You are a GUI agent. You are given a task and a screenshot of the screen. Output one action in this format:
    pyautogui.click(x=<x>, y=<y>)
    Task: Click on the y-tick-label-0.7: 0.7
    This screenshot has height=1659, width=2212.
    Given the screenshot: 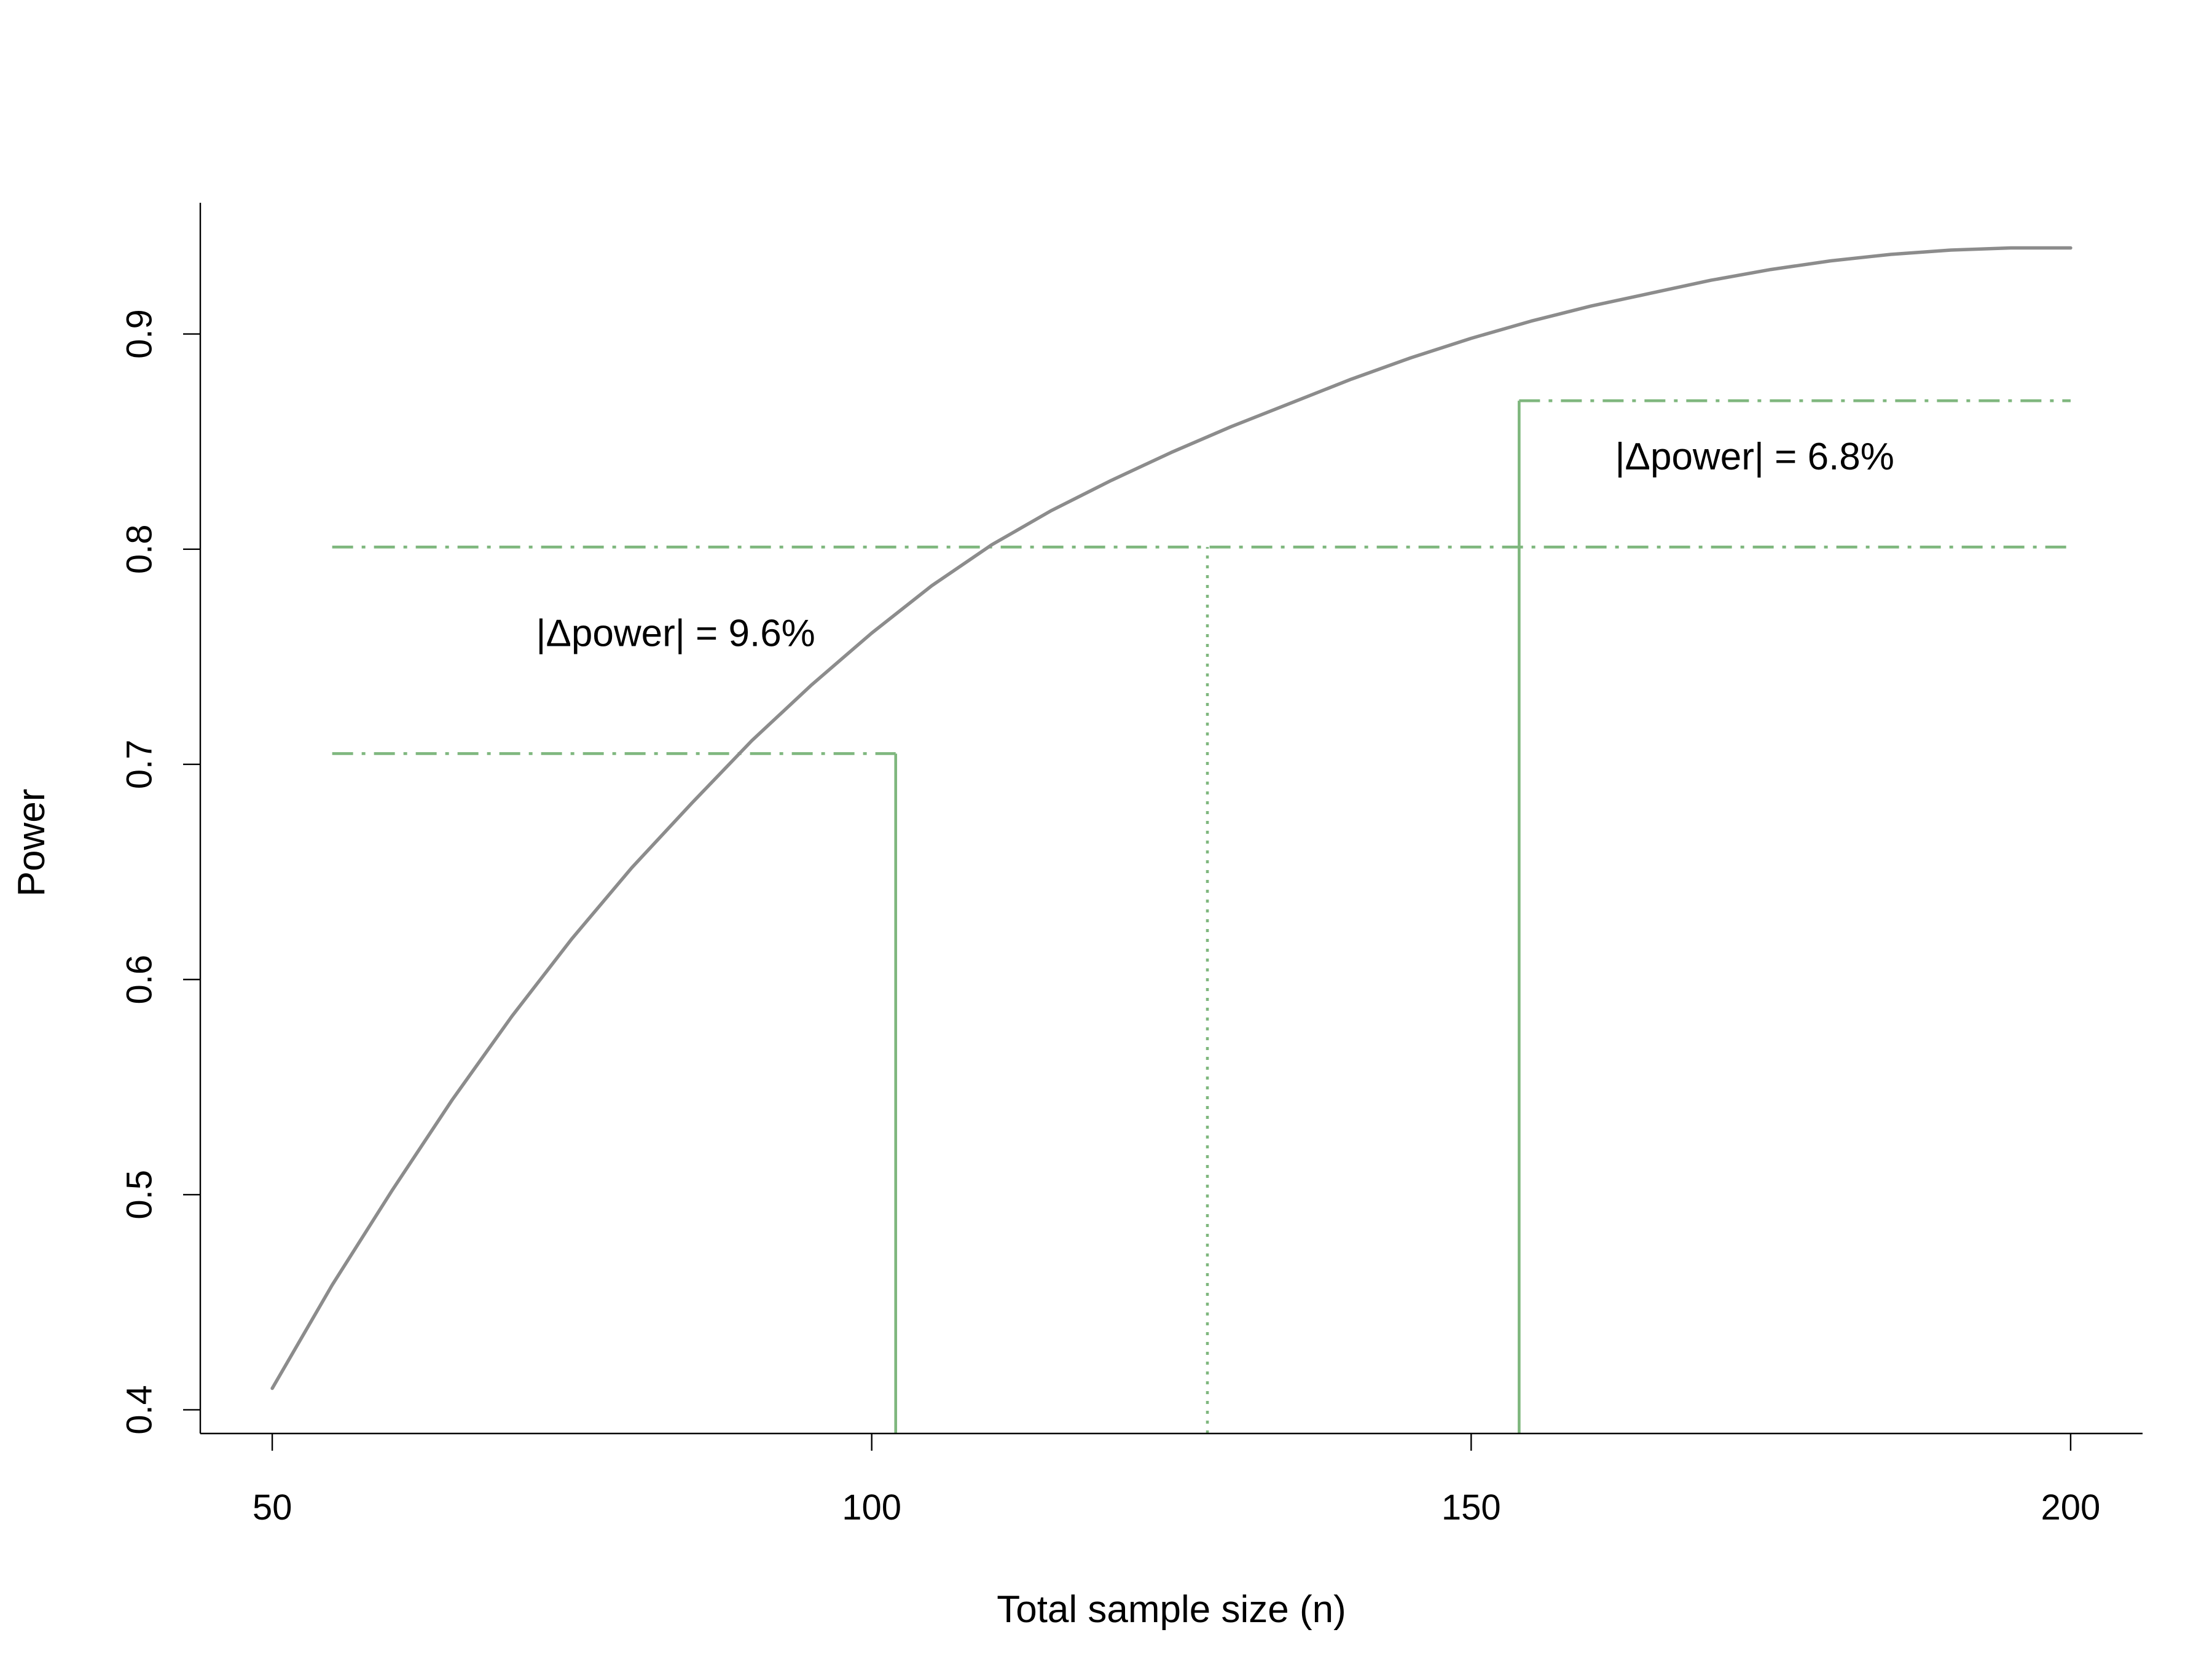 What is the action you would take?
    pyautogui.click(x=139, y=765)
    